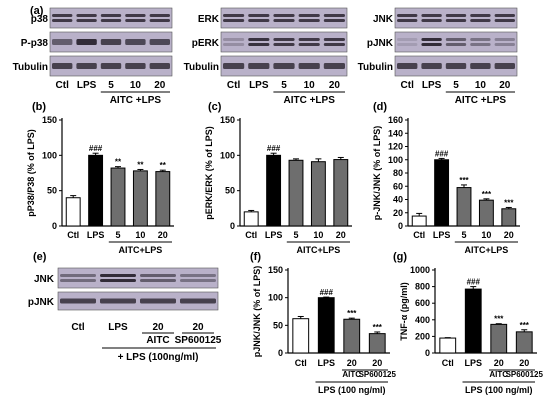  Describe the element at coordinates (422, 303) in the screenshot. I see `y-tick-label: 600` at that location.